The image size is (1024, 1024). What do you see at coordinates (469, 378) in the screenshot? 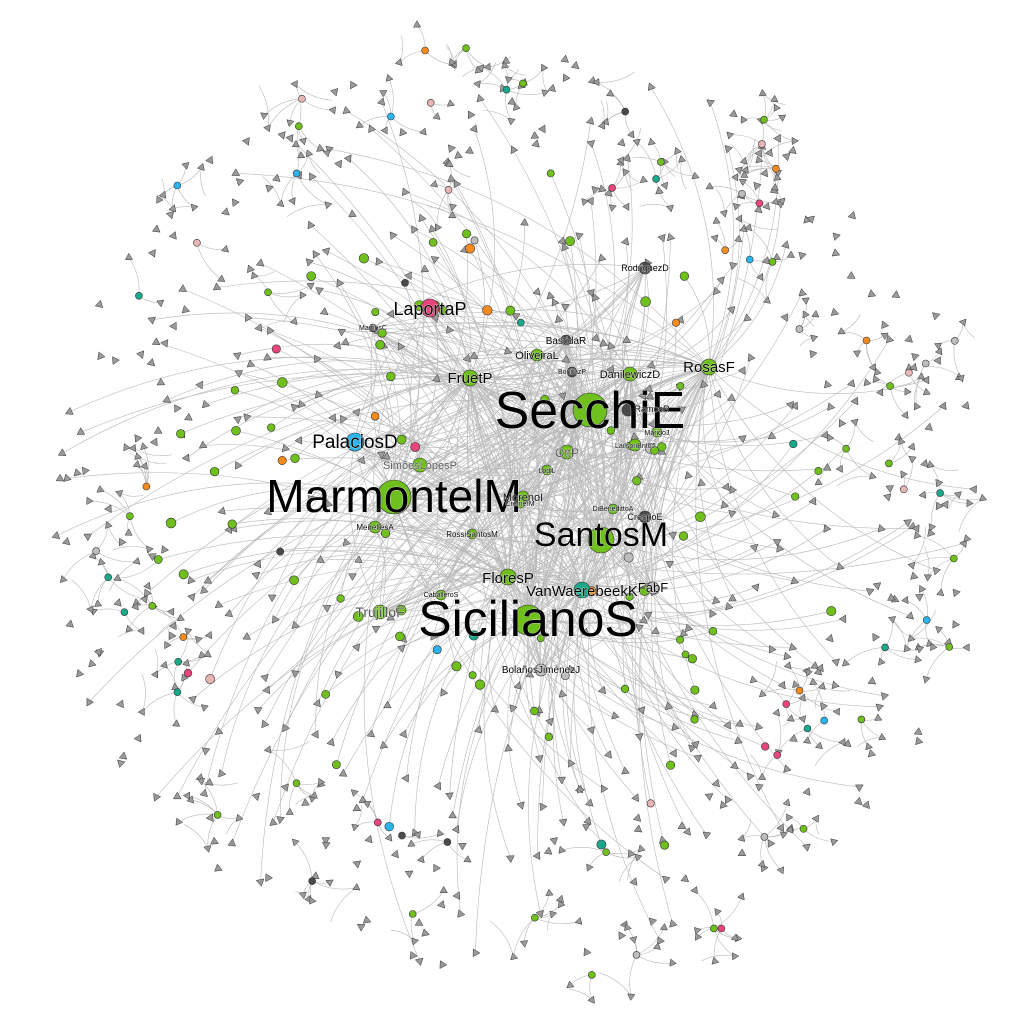
I see `label-fruetp: FruetP` at bounding box center [469, 378].